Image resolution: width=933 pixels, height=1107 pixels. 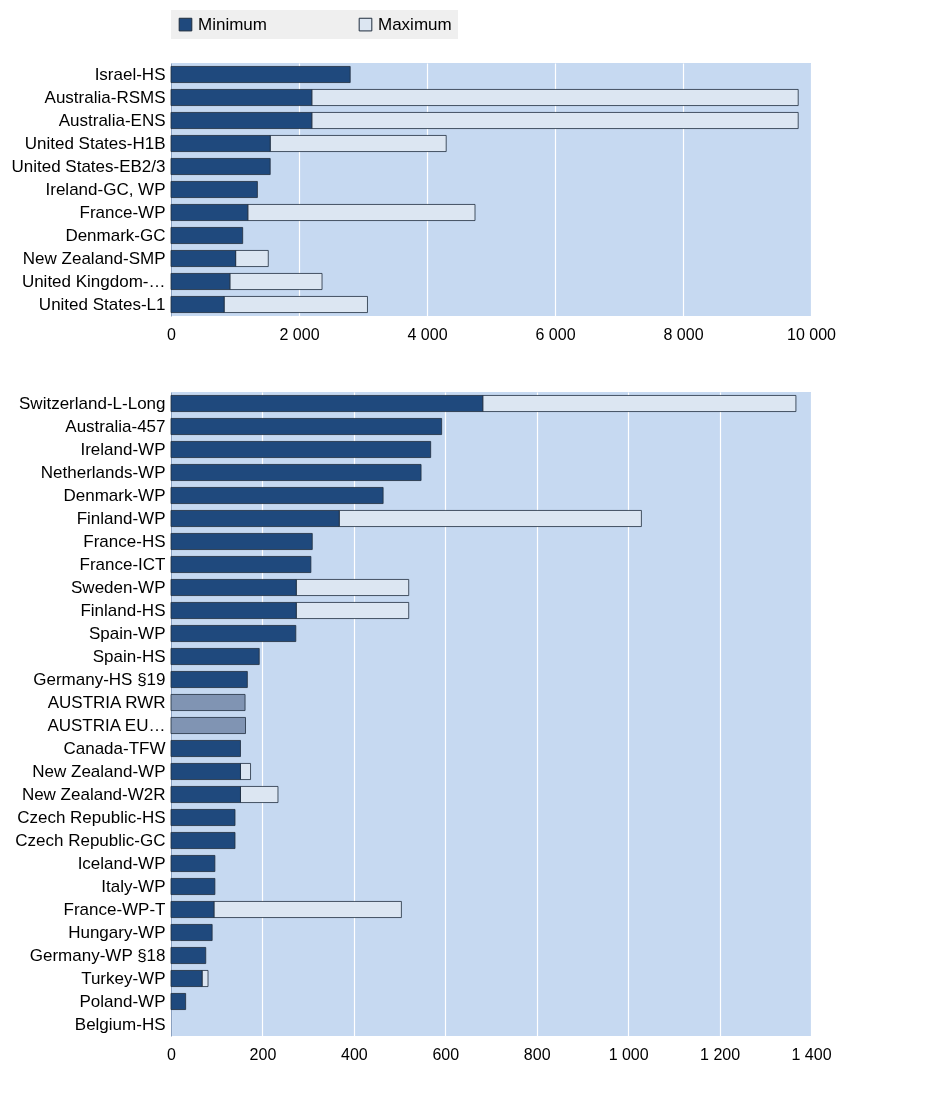 What do you see at coordinates (129, 656) in the screenshot?
I see `y-tick-label: Spain-HS` at bounding box center [129, 656].